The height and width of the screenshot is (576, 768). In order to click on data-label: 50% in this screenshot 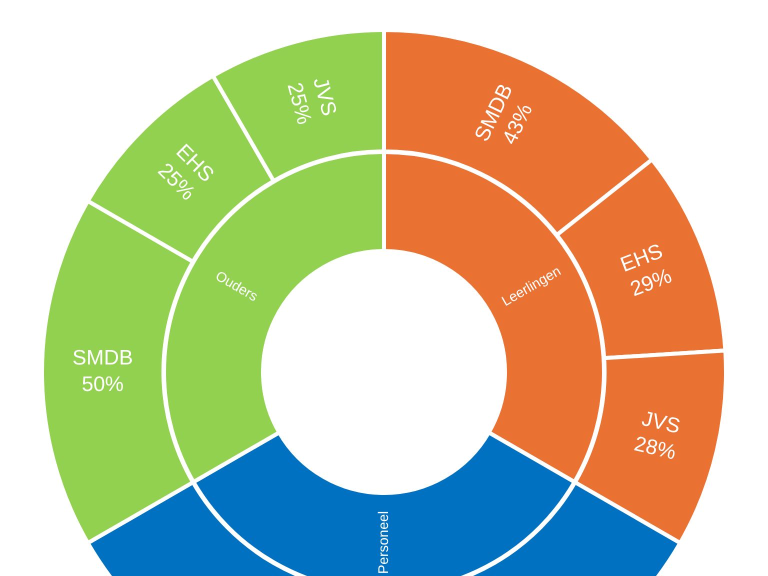, I will do `click(103, 384)`.